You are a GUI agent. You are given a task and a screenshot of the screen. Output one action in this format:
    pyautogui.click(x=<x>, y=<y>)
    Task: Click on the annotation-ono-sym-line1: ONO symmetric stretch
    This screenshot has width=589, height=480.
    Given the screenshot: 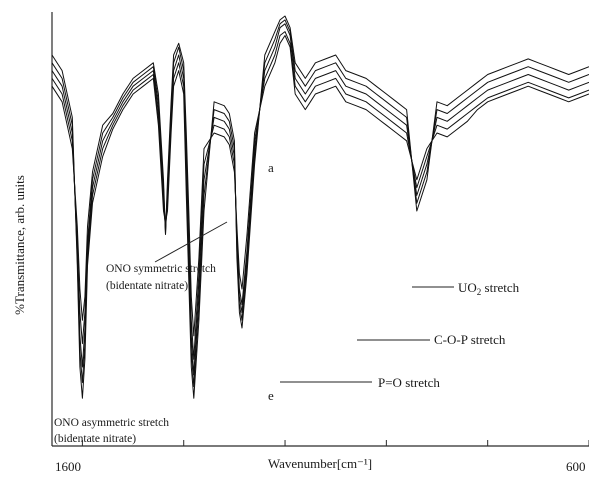 What is the action you would take?
    pyautogui.click(x=161, y=269)
    